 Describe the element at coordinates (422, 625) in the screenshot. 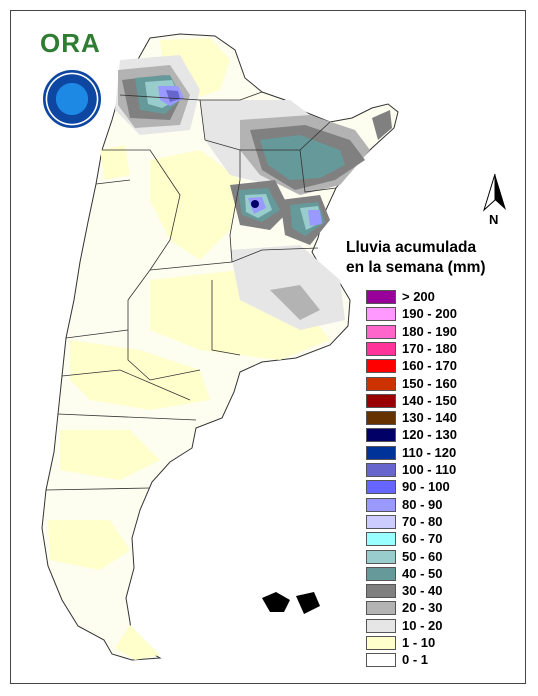

I see `legend-label: 10 - 20` at that location.